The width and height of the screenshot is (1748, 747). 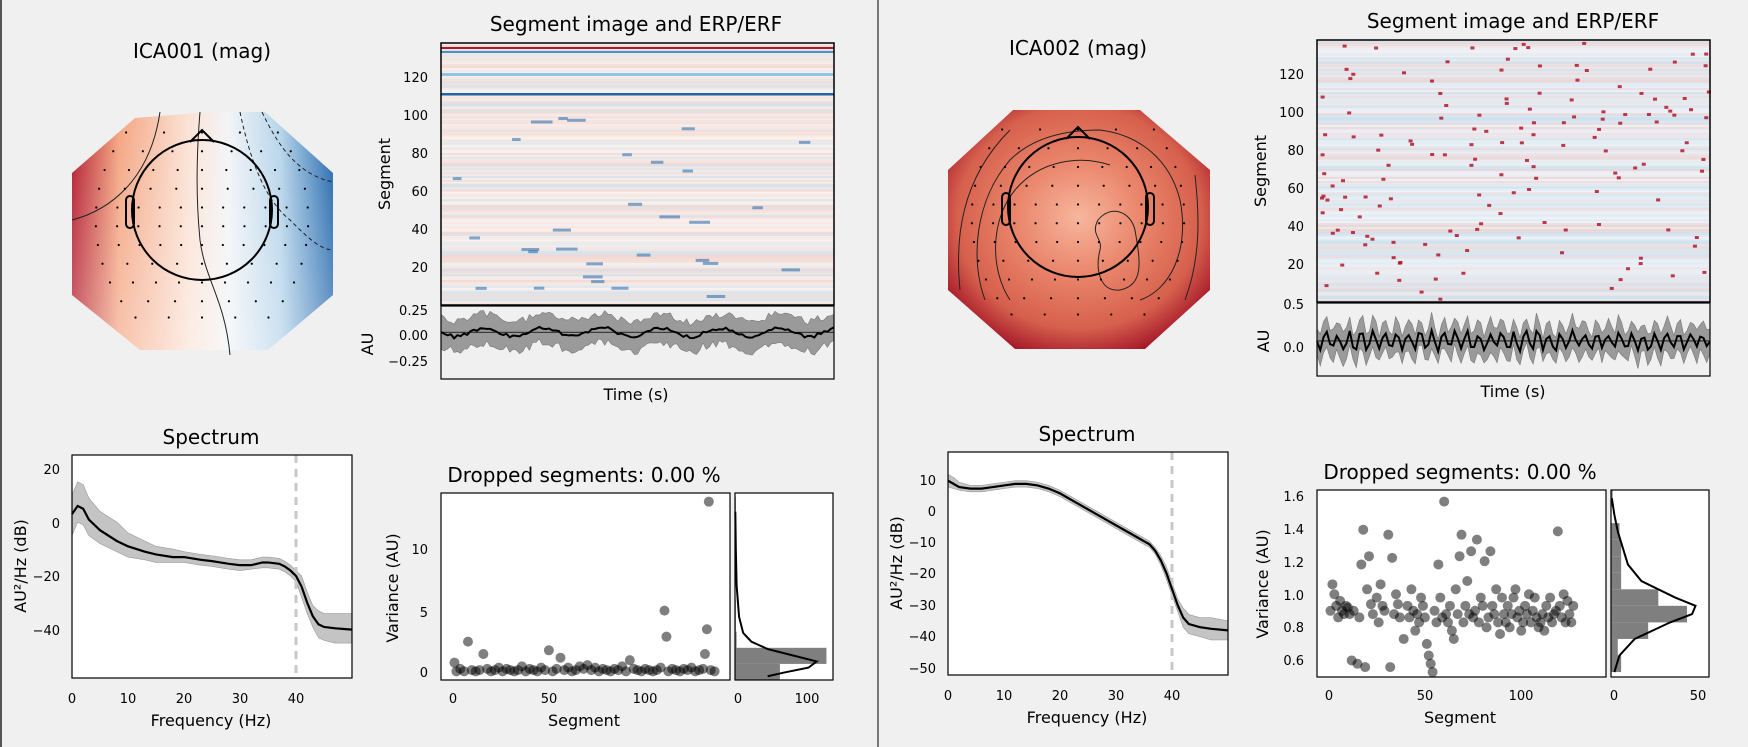 I want to click on spectrum-xtick: 40, so click(x=1172, y=696).